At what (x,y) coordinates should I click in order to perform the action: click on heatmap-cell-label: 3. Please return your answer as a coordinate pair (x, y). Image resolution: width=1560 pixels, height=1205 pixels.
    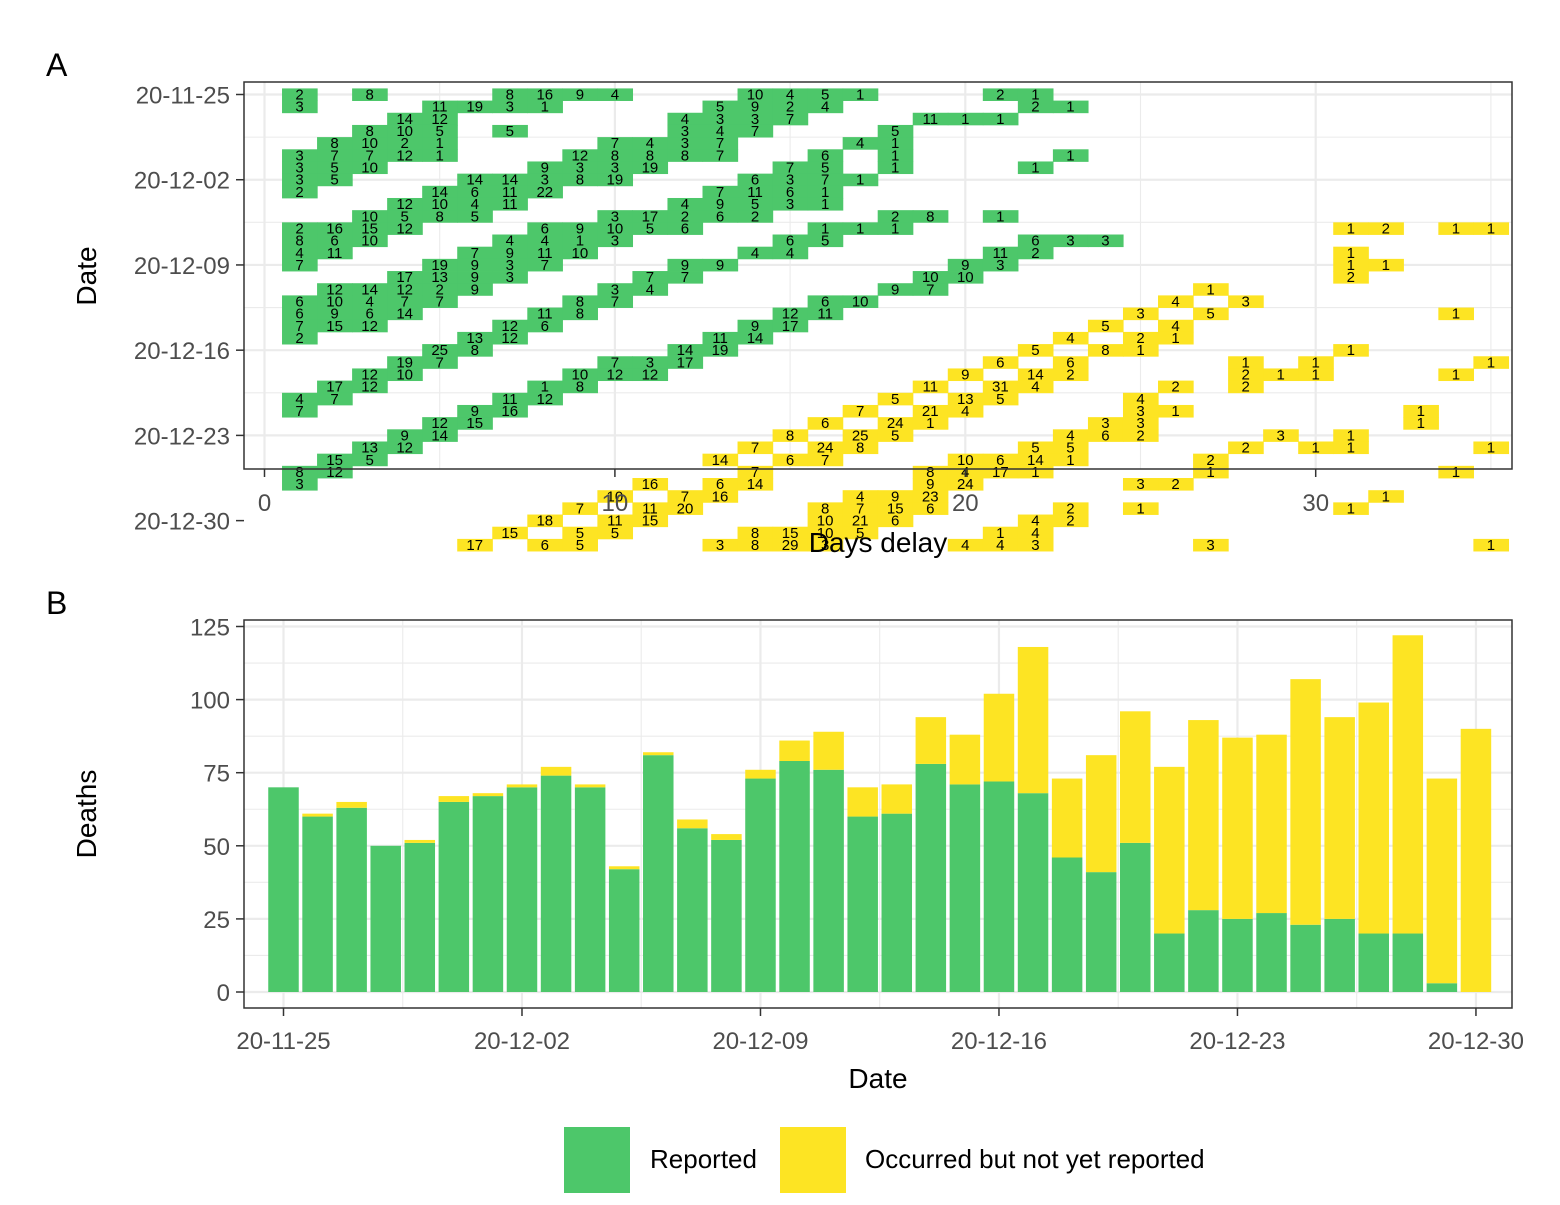
    Looking at the image, I should click on (1140, 484).